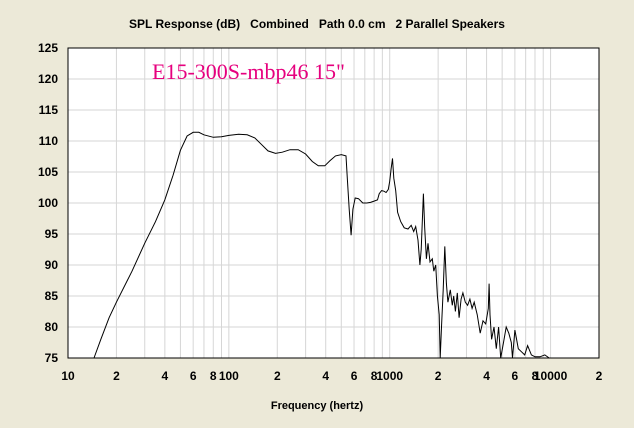  Describe the element at coordinates (551, 376) in the screenshot. I see `x-tick-label: 10000` at that location.